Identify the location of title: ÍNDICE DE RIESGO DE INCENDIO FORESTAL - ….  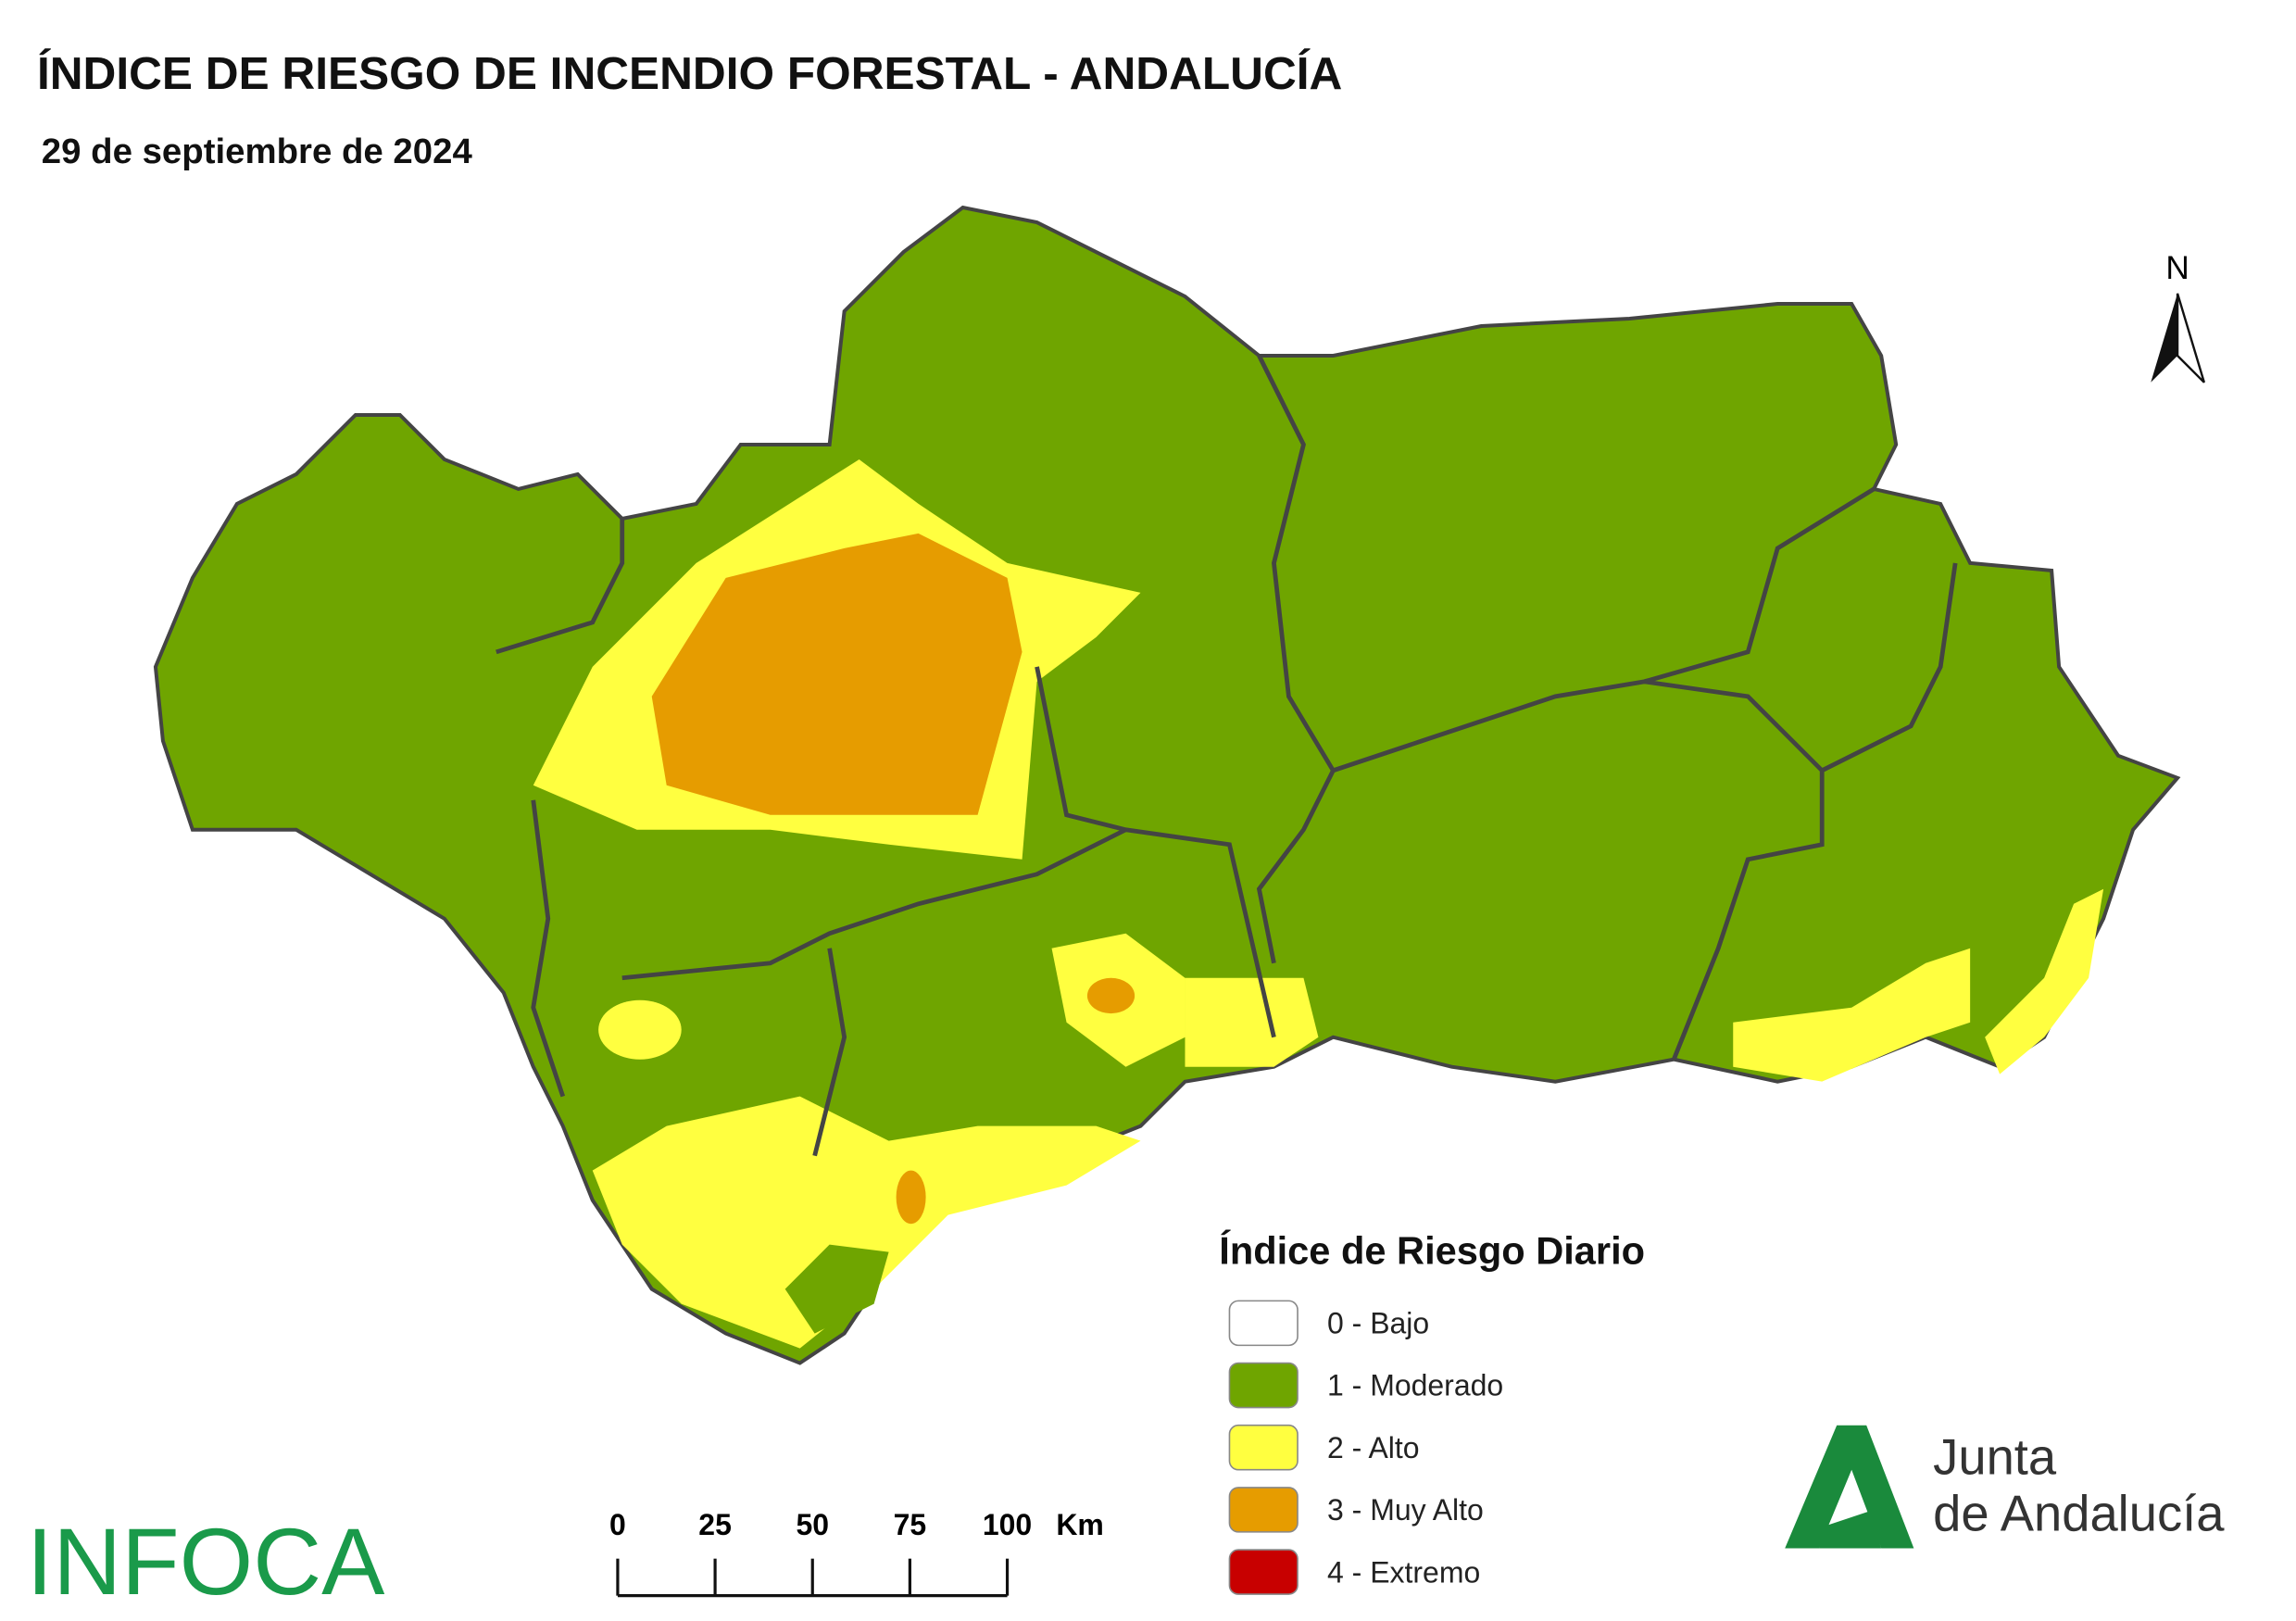
(689, 73).